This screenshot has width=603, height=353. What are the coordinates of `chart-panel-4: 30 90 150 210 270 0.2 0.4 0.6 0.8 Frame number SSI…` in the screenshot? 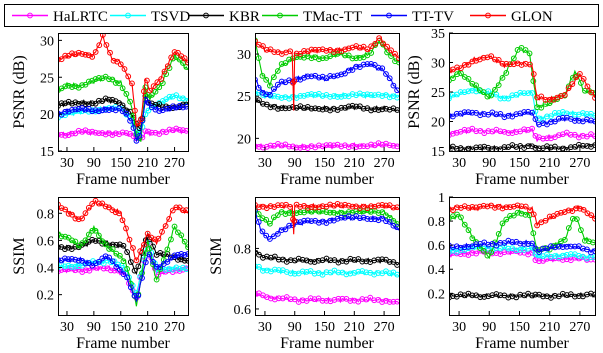 It's located at (100, 274).